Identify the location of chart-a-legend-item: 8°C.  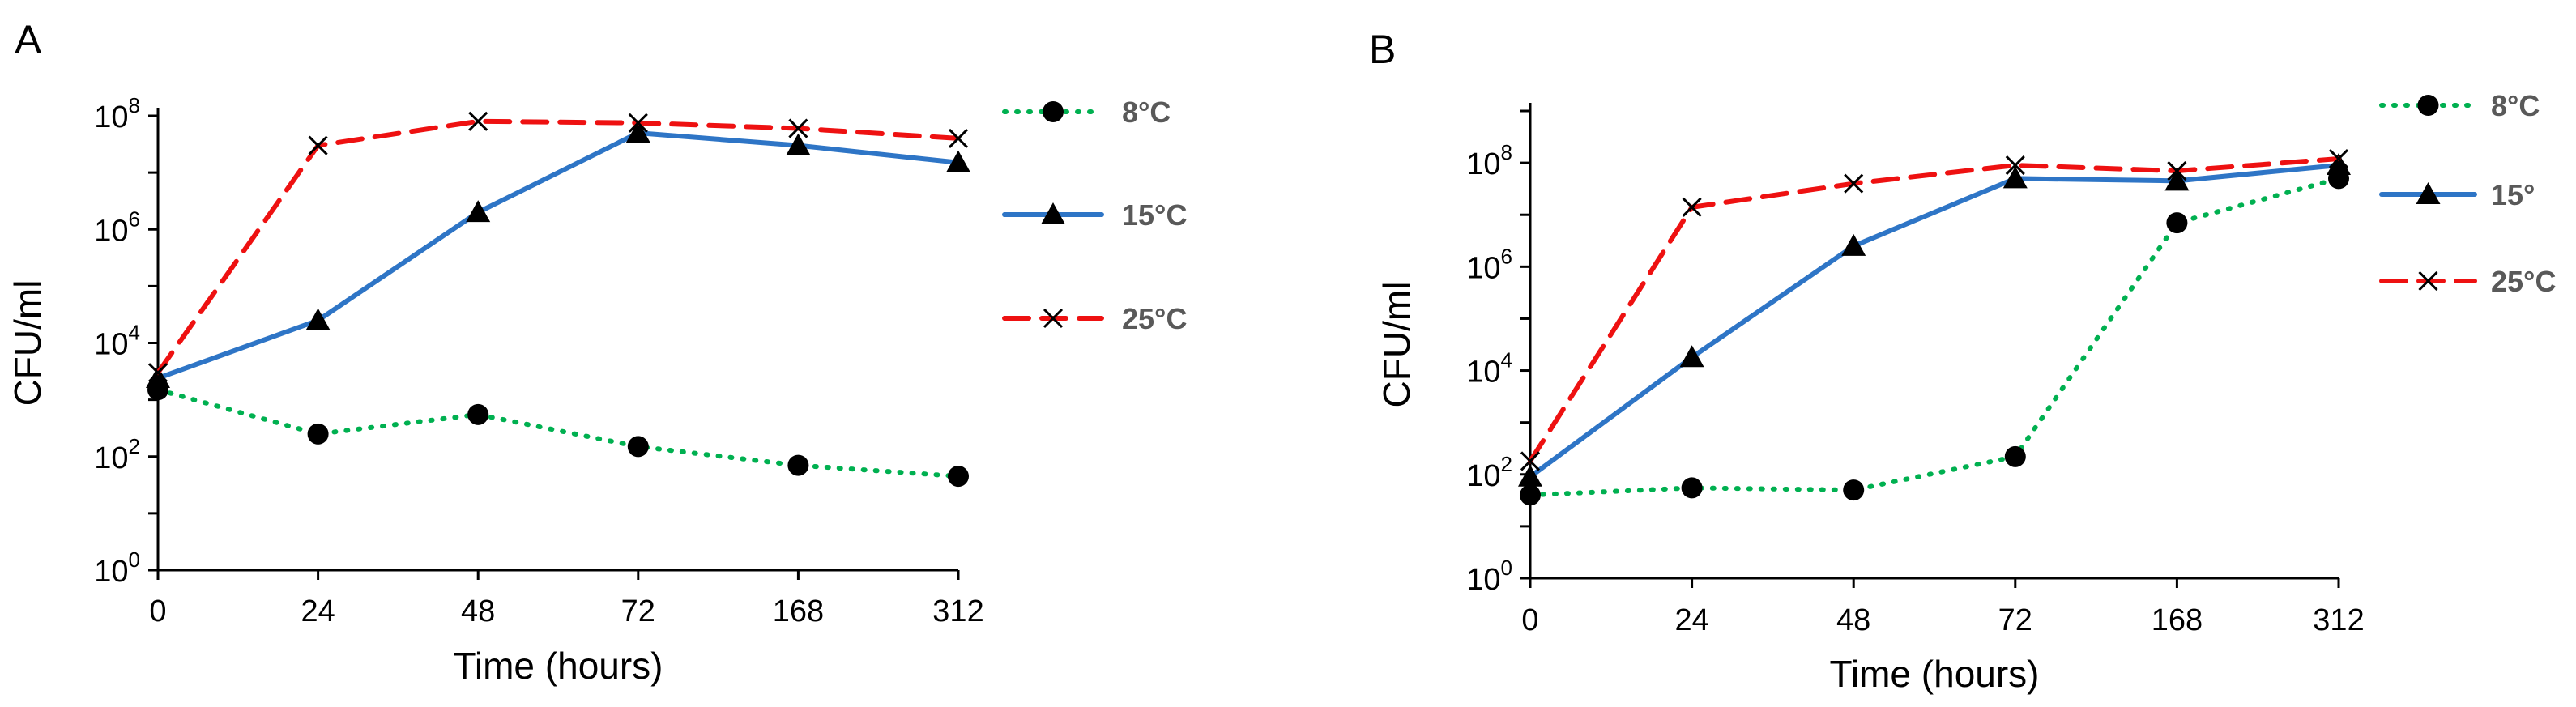
(1086, 112).